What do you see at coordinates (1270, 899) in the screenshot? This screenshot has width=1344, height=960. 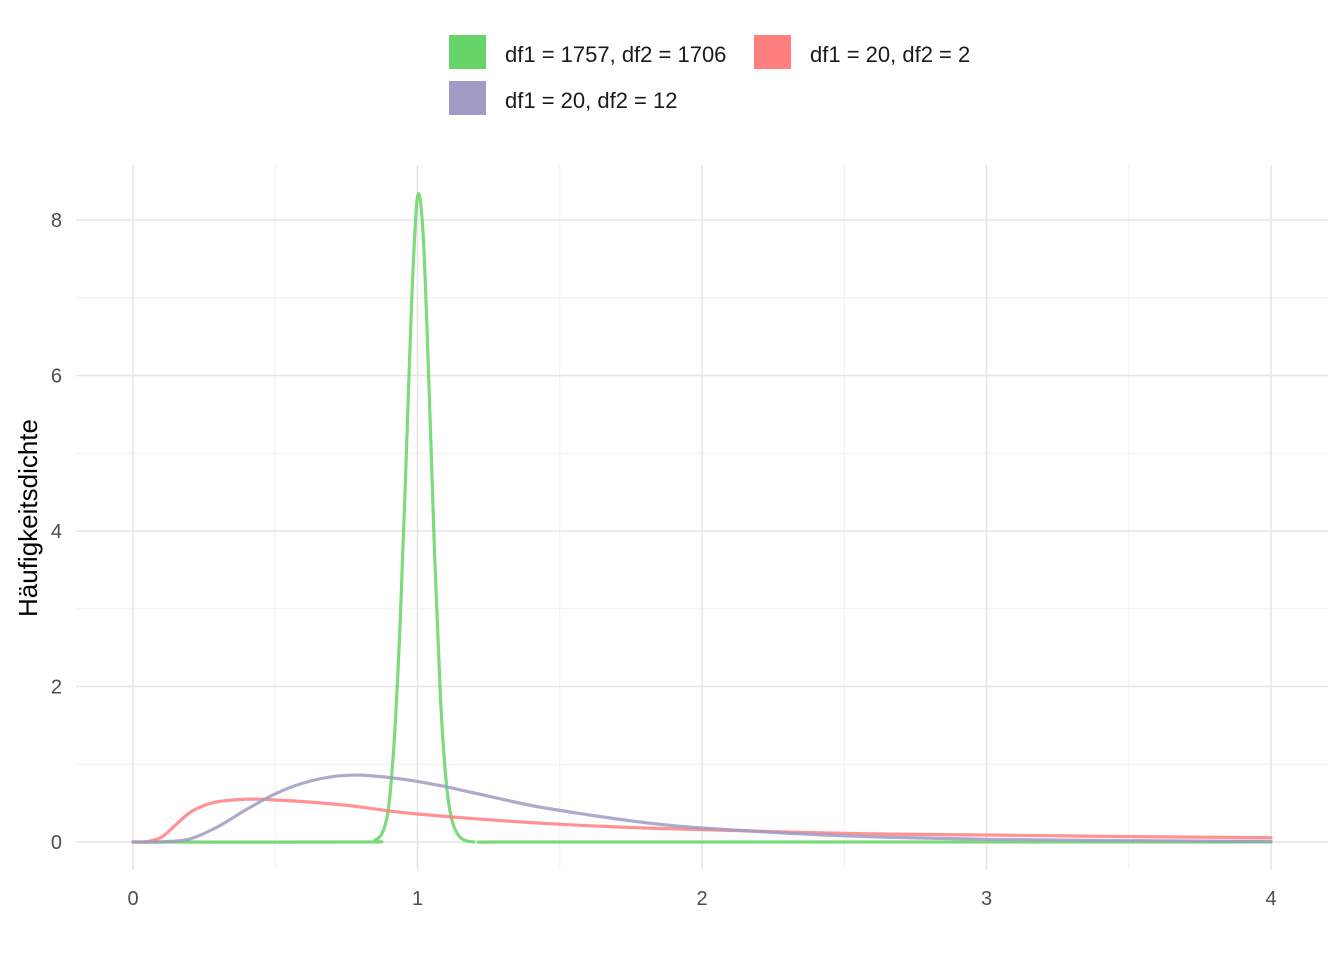 I see `x-tick-label: 4` at bounding box center [1270, 899].